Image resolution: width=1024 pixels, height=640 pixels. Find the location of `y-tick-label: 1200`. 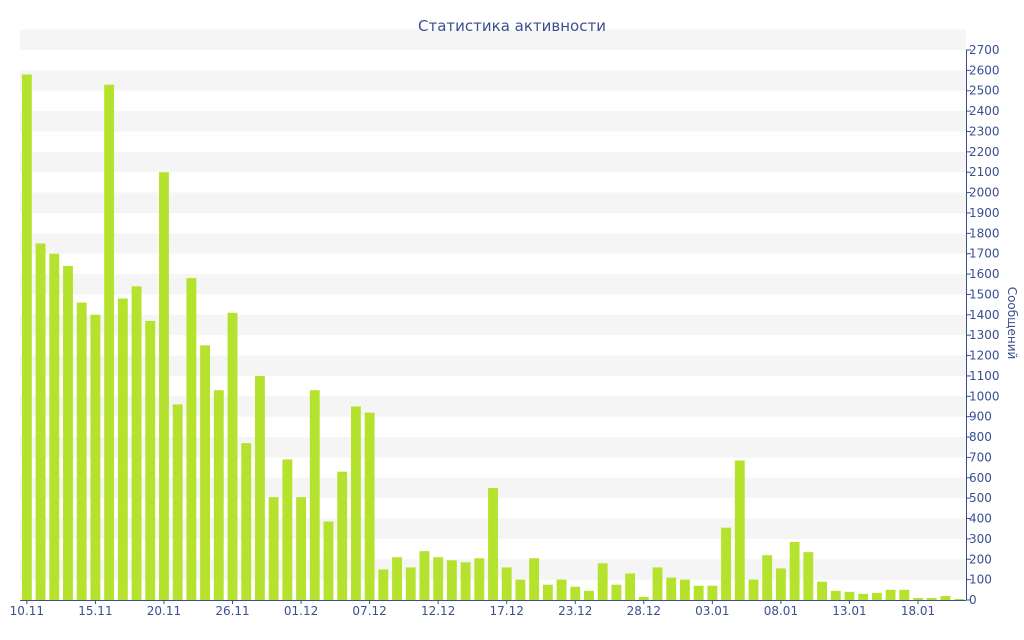

y-tick-label: 1200 is located at coordinates (984, 356).